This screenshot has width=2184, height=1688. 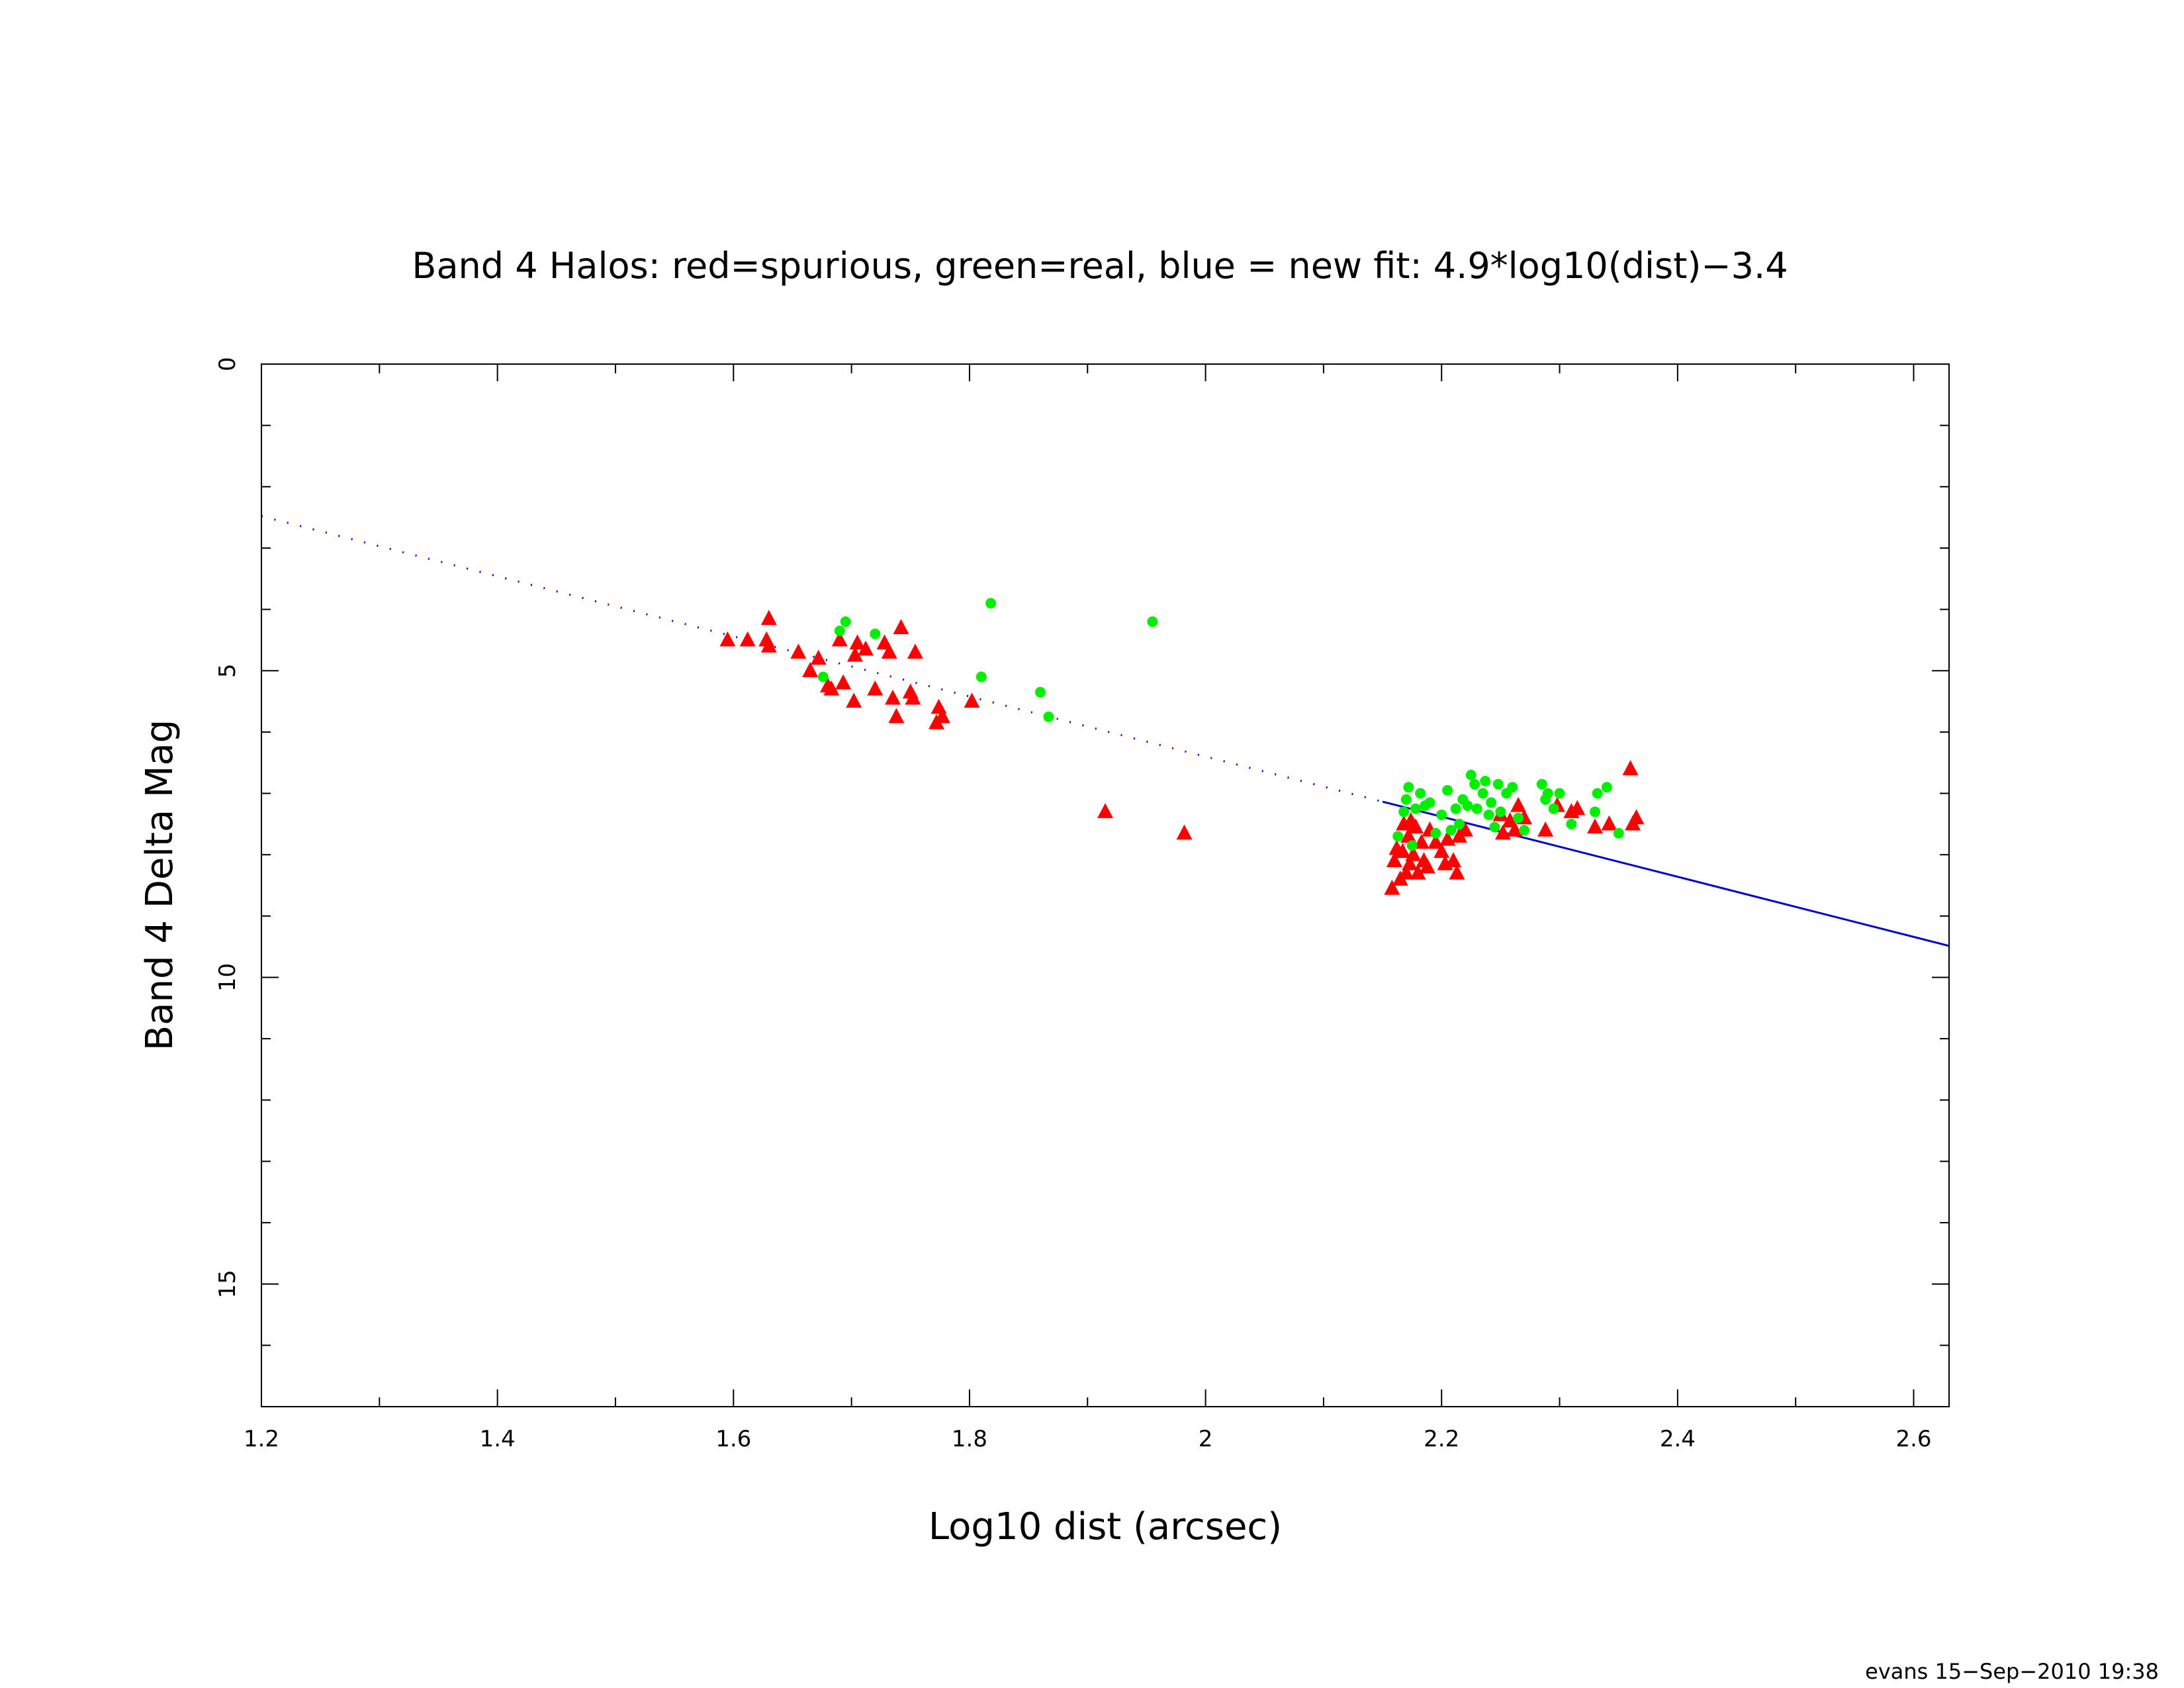 What do you see at coordinates (2012, 1671) in the screenshot?
I see `footer-timestamp: evans 15−Sep−2010 19:38` at bounding box center [2012, 1671].